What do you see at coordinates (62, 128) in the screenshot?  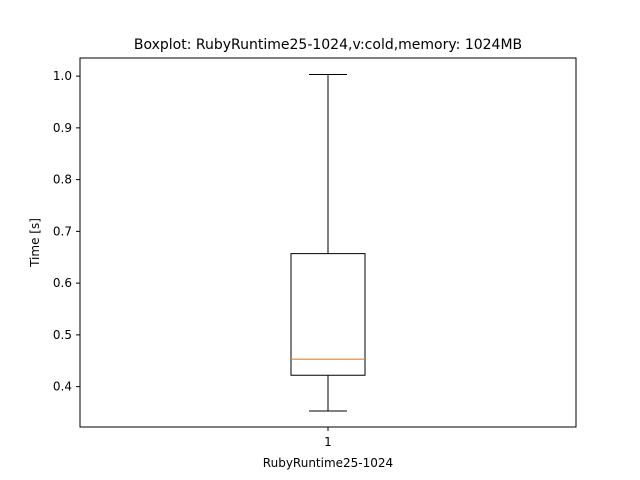 I see `y-tick-label: 0.9` at bounding box center [62, 128].